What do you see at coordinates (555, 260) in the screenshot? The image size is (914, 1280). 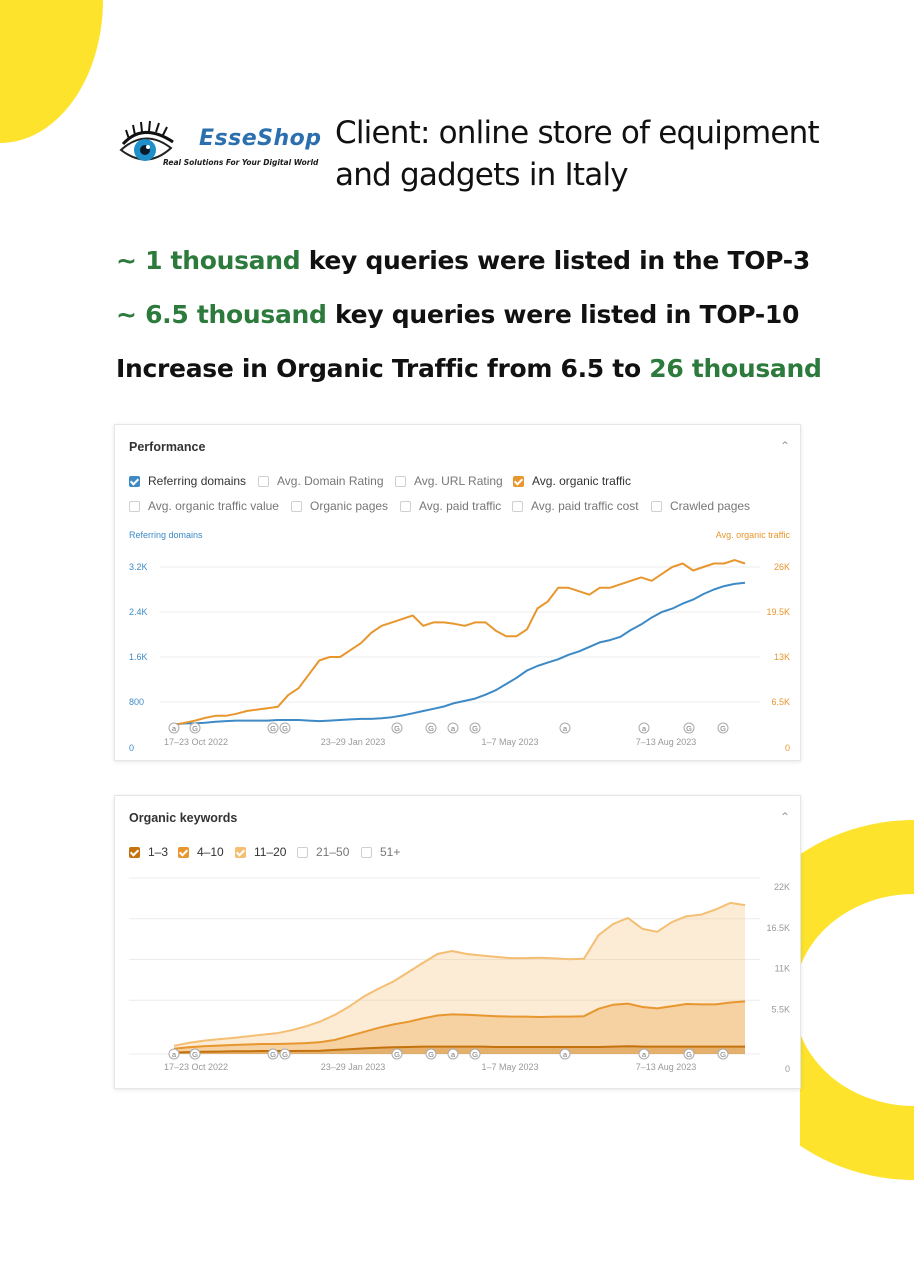 I see `headline-text: key queries were listed in the TOP-3` at bounding box center [555, 260].